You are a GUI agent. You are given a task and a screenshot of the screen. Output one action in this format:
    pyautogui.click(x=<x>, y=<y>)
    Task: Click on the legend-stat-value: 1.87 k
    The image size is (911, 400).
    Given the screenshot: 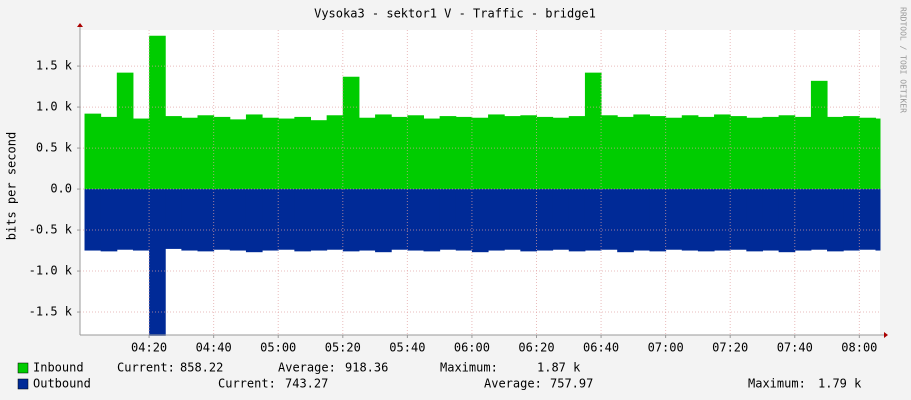 What is the action you would take?
    pyautogui.click(x=559, y=368)
    